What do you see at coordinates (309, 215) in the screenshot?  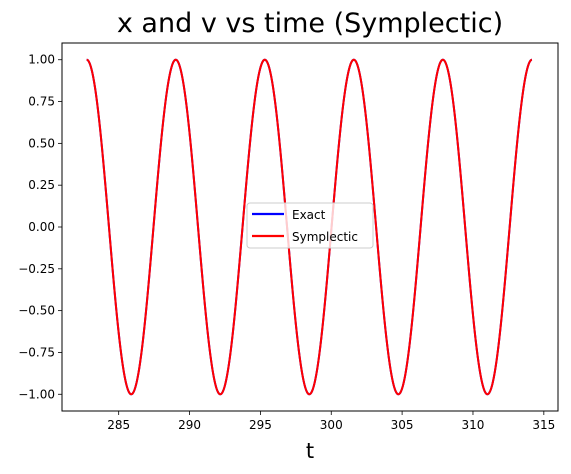 I see `legend-label-exact: Exact` at bounding box center [309, 215].